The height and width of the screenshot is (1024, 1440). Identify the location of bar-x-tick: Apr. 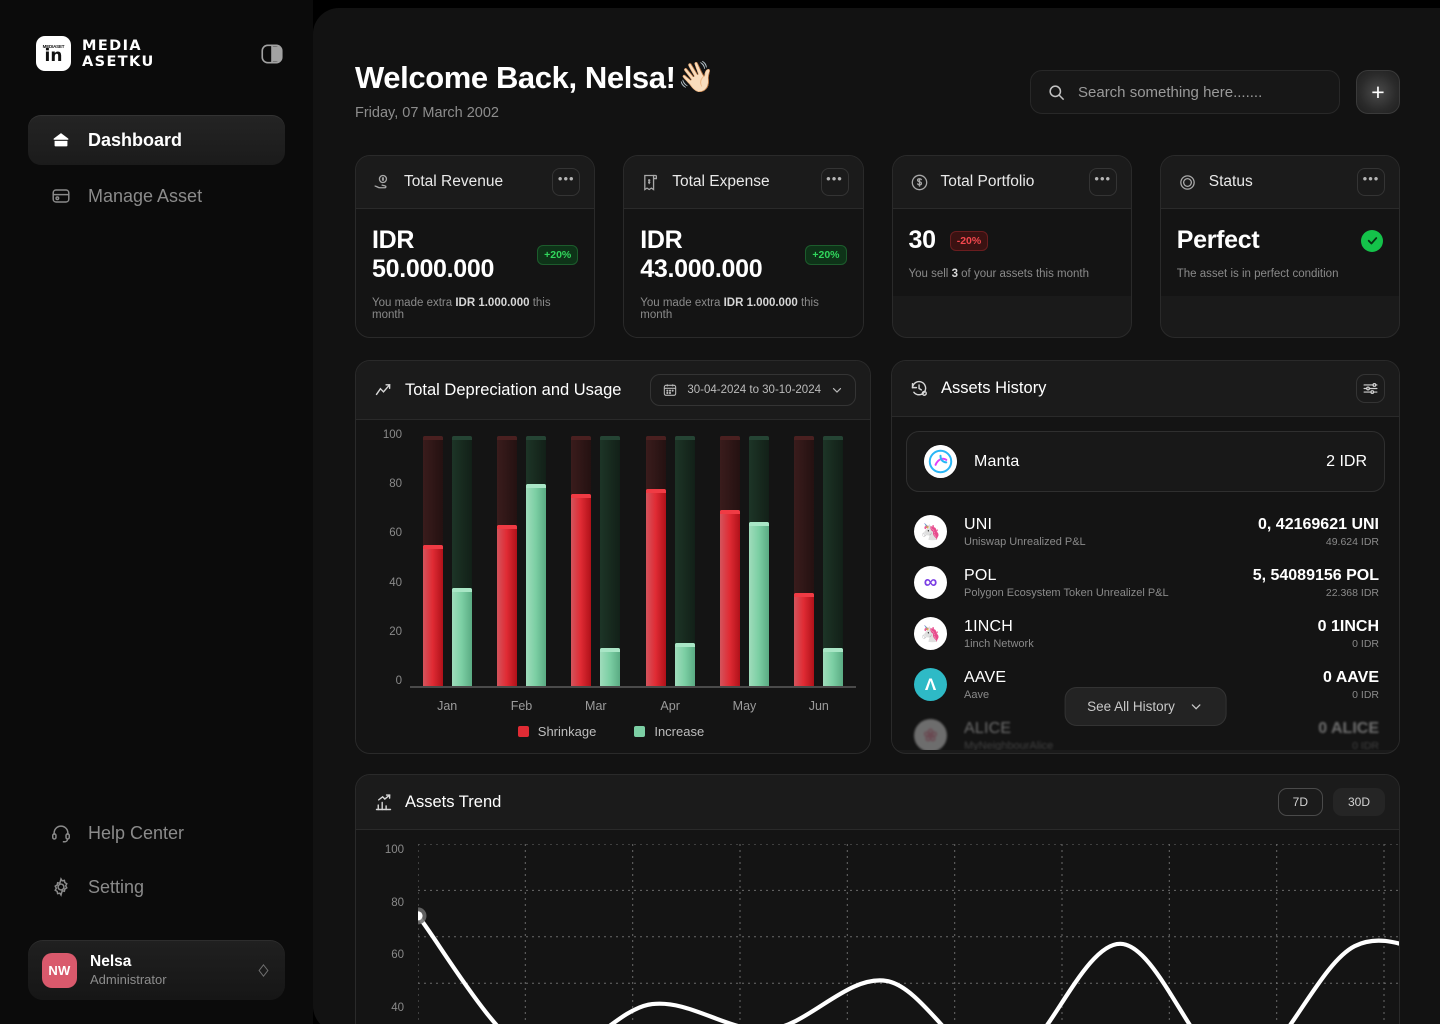
(670, 706).